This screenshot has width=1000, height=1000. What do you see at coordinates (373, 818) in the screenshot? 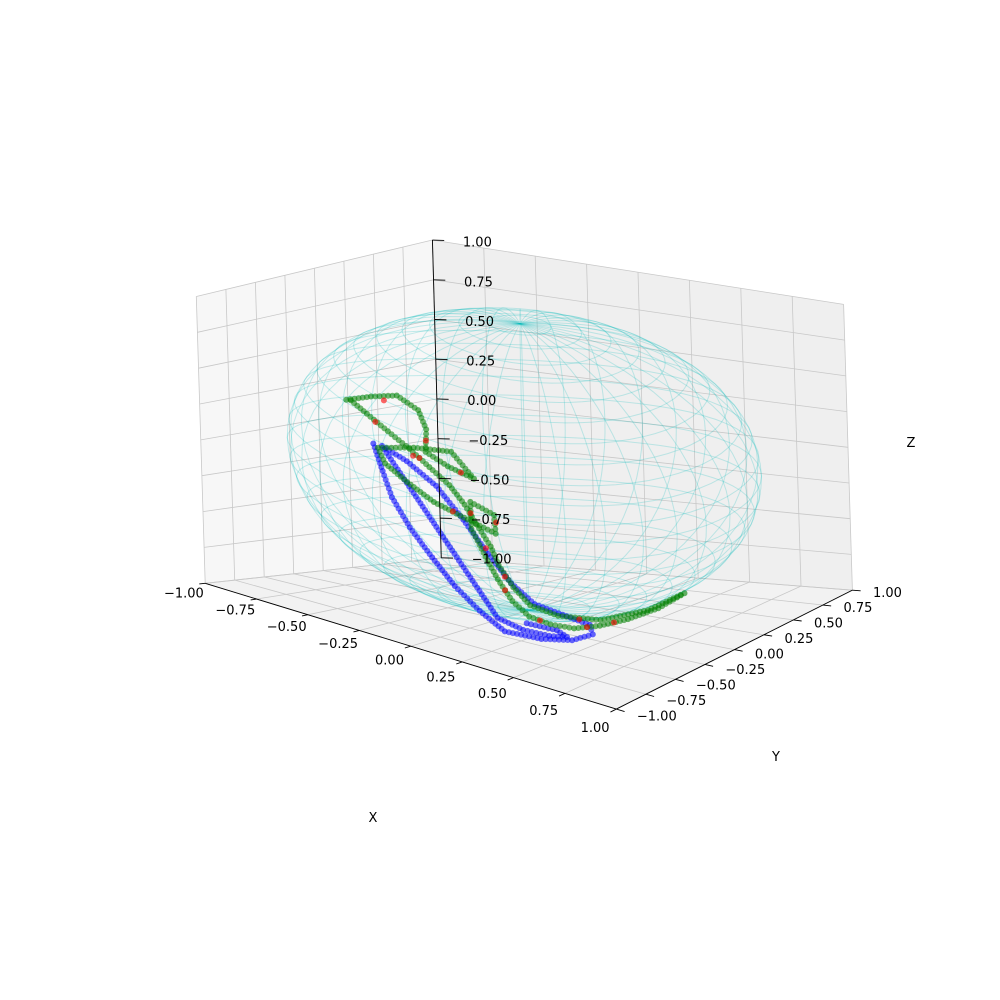
I see `x-axis-label: X` at bounding box center [373, 818].